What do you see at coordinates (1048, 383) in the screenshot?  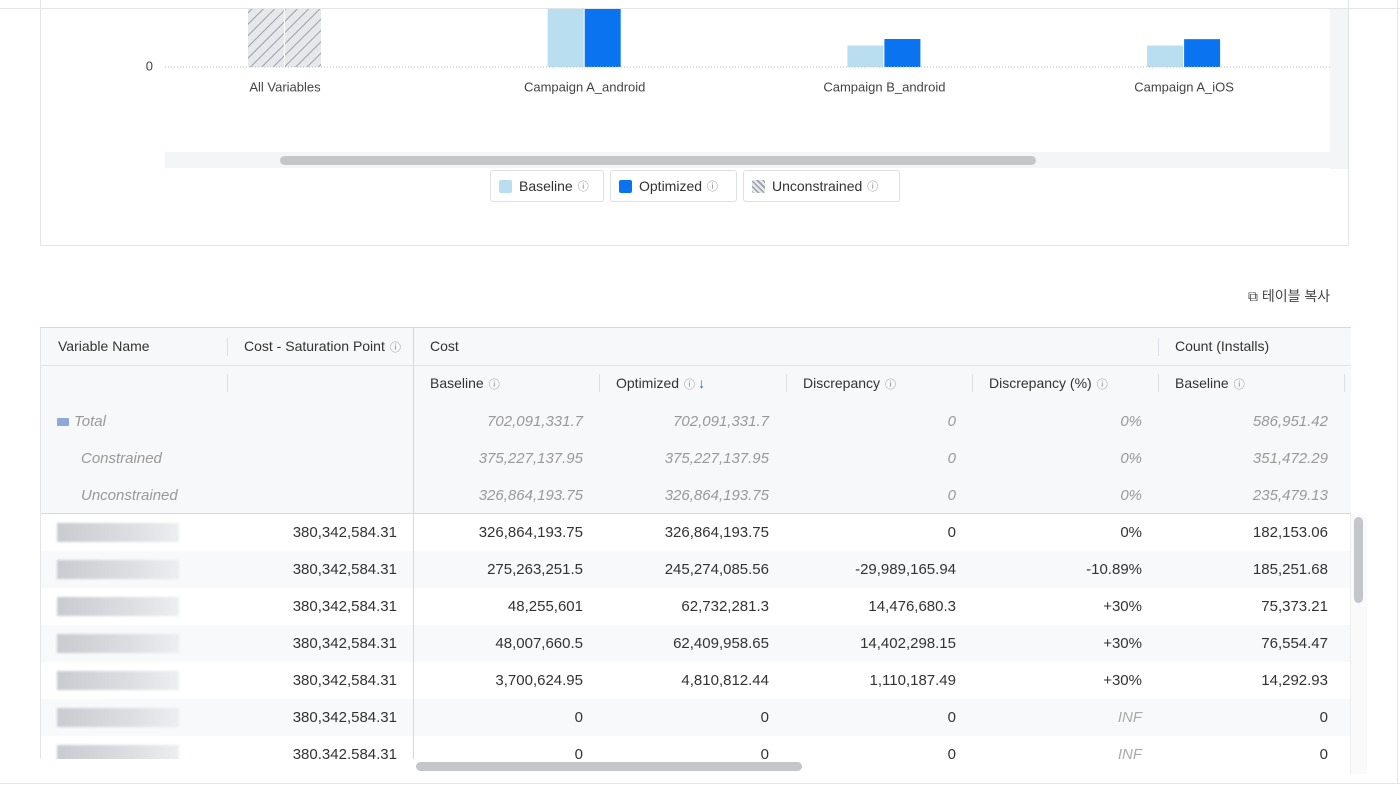 I see `sub-header: Discrepancy (%) ⓘ` at bounding box center [1048, 383].